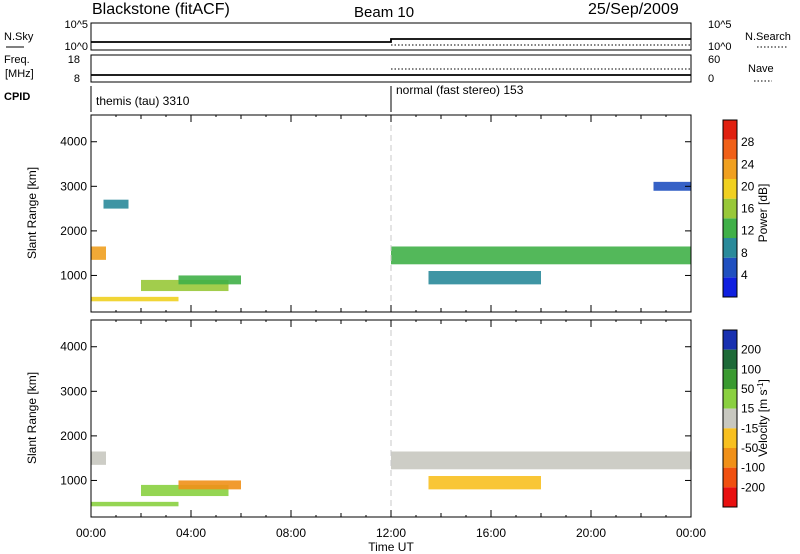 The height and width of the screenshot is (554, 800). I want to click on freq-unit: [MHz], so click(19, 74).